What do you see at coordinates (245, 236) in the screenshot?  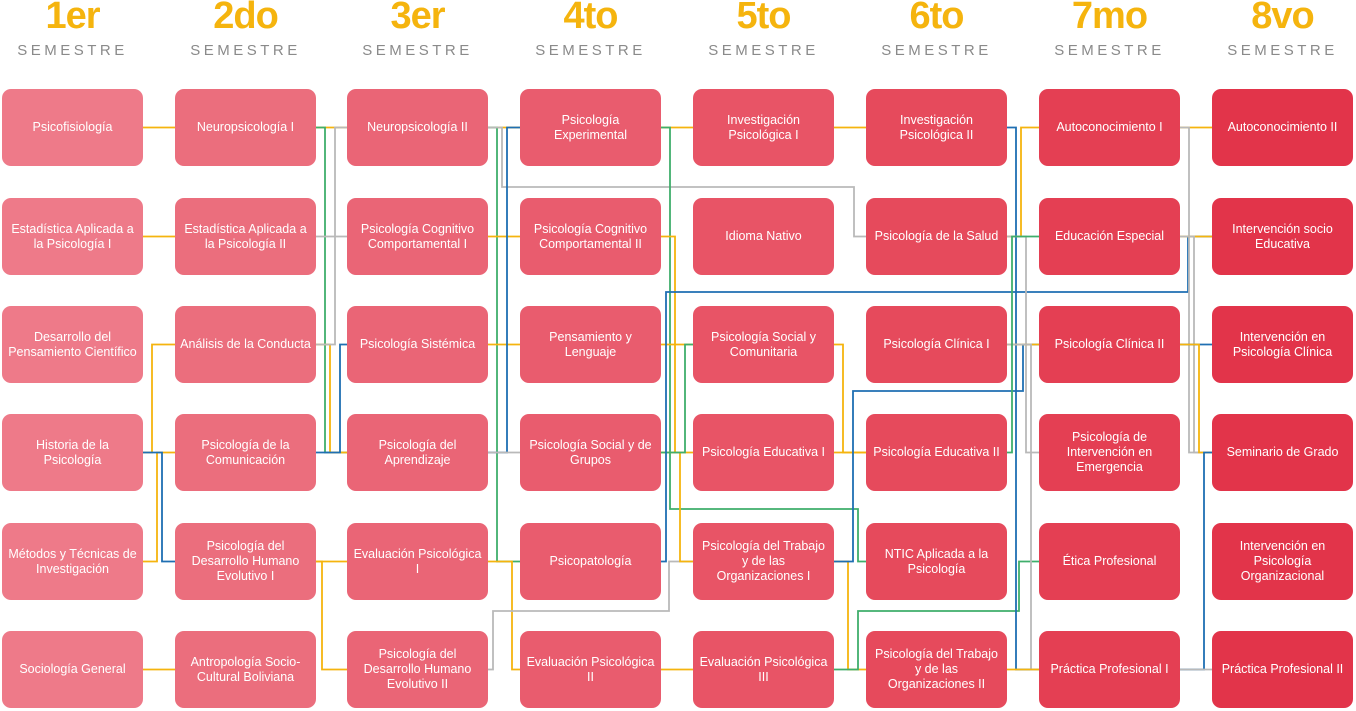 I see `course-estadistica-aplicada-a-la-psicologia-ii: Estadística Aplicada a la Psicología II` at bounding box center [245, 236].